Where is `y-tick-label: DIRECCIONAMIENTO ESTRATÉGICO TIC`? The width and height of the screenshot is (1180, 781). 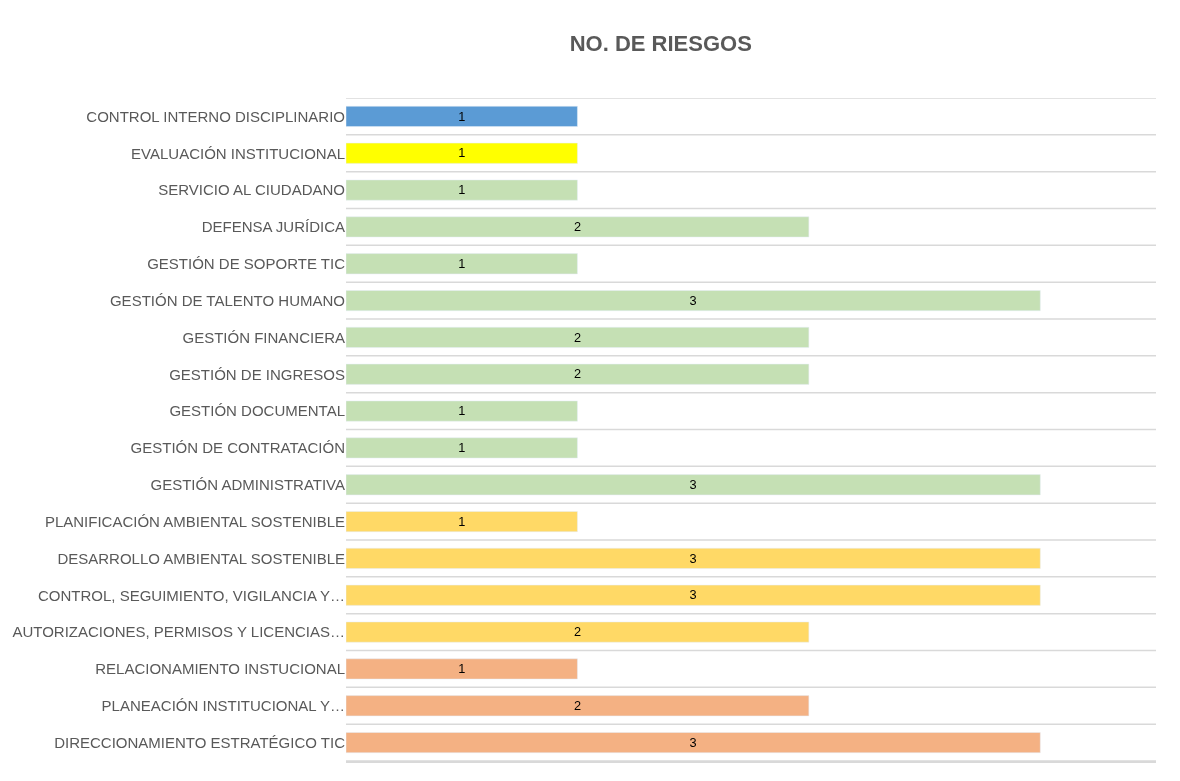
y-tick-label: DIRECCIONAMIENTO ESTRATÉGICO TIC is located at coordinates (200, 742).